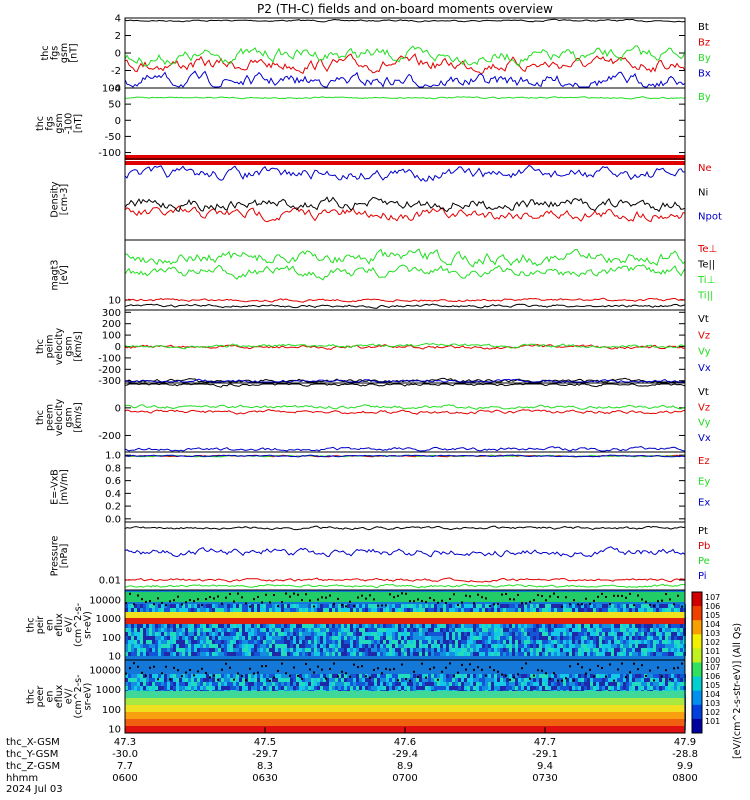 The image size is (750, 800). I want to click on heatmap-band-peak, so click(405, 621).